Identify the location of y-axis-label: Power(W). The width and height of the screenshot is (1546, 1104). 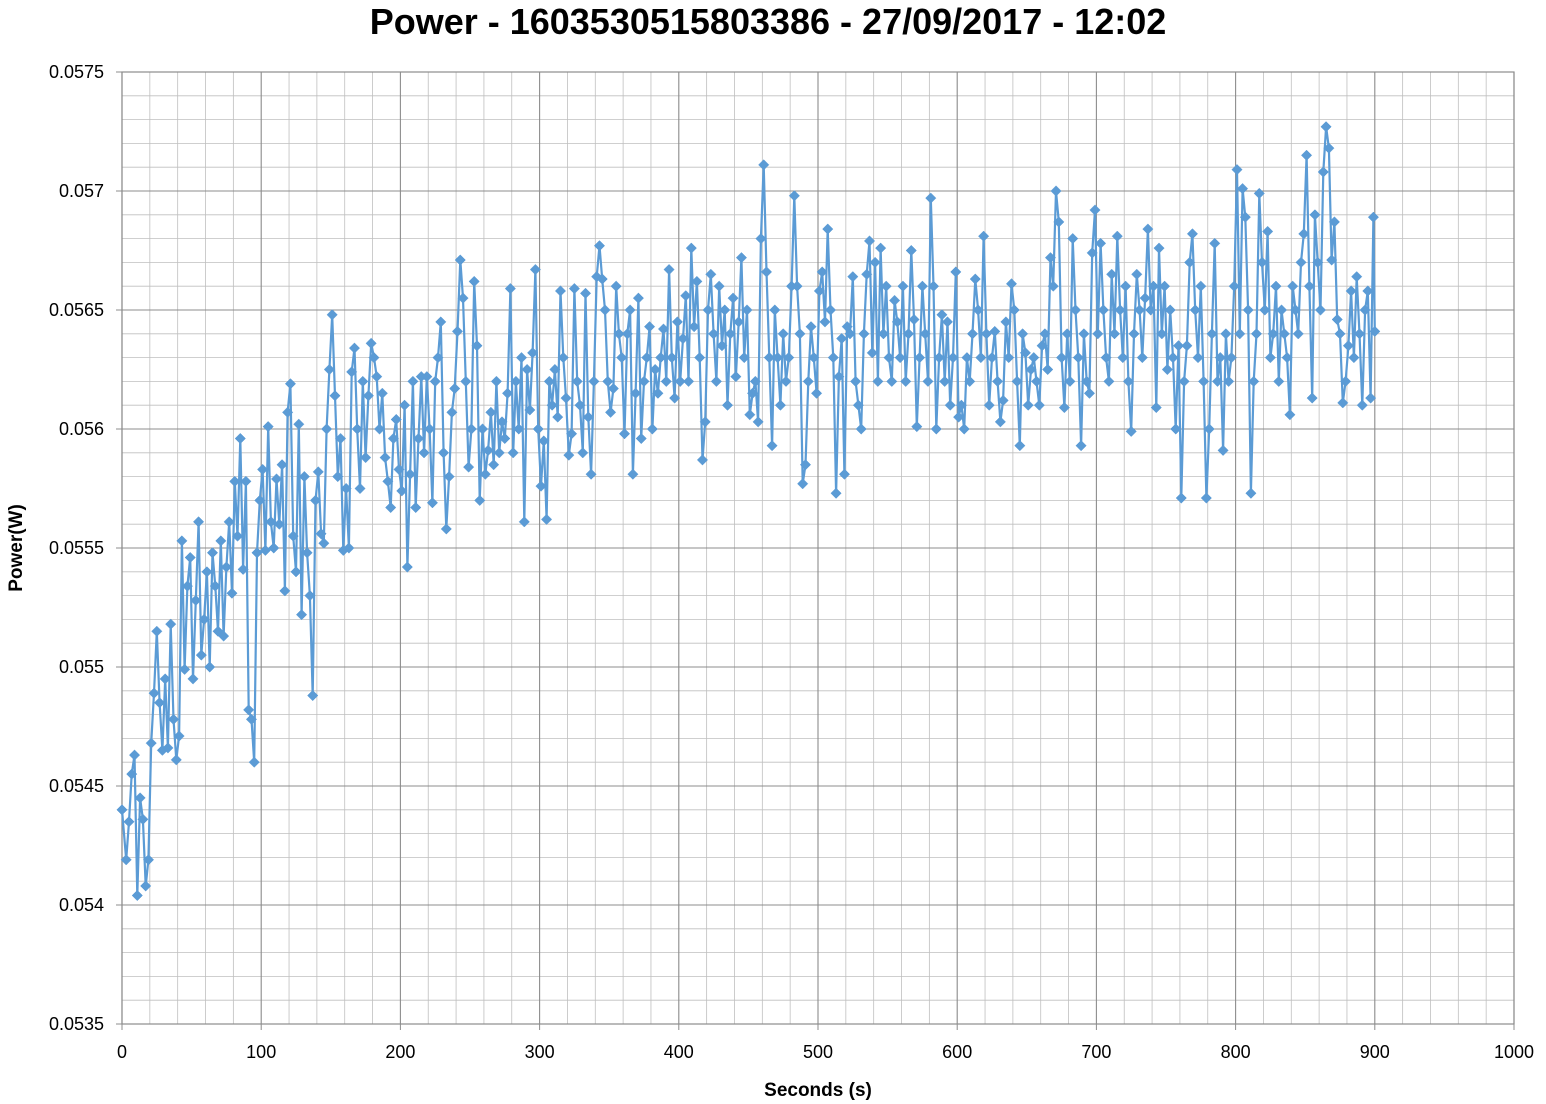
(16, 548).